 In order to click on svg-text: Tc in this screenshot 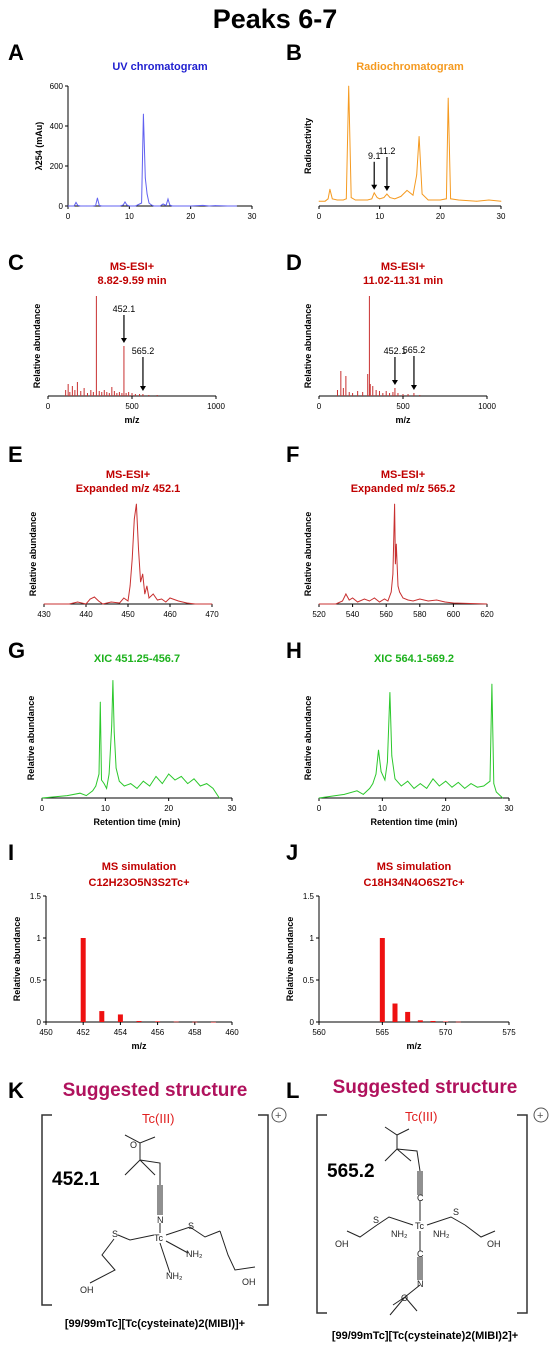, I will do `click(420, 1226)`.